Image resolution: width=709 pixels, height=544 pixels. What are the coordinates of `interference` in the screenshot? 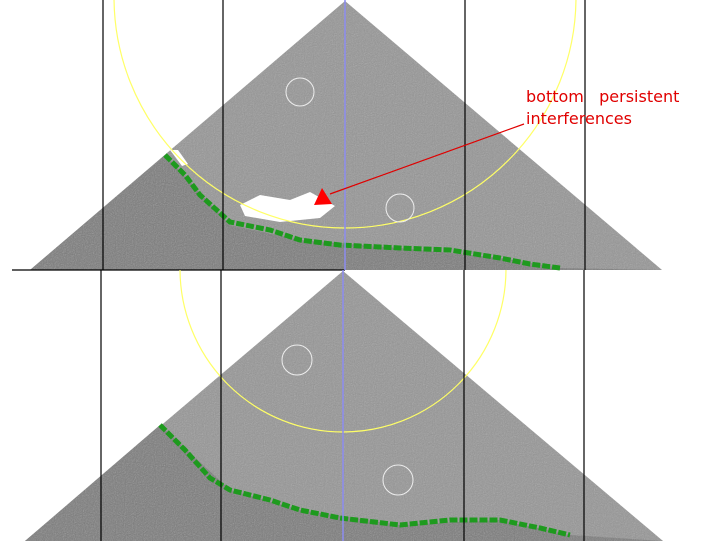 It's located at (287, 207).